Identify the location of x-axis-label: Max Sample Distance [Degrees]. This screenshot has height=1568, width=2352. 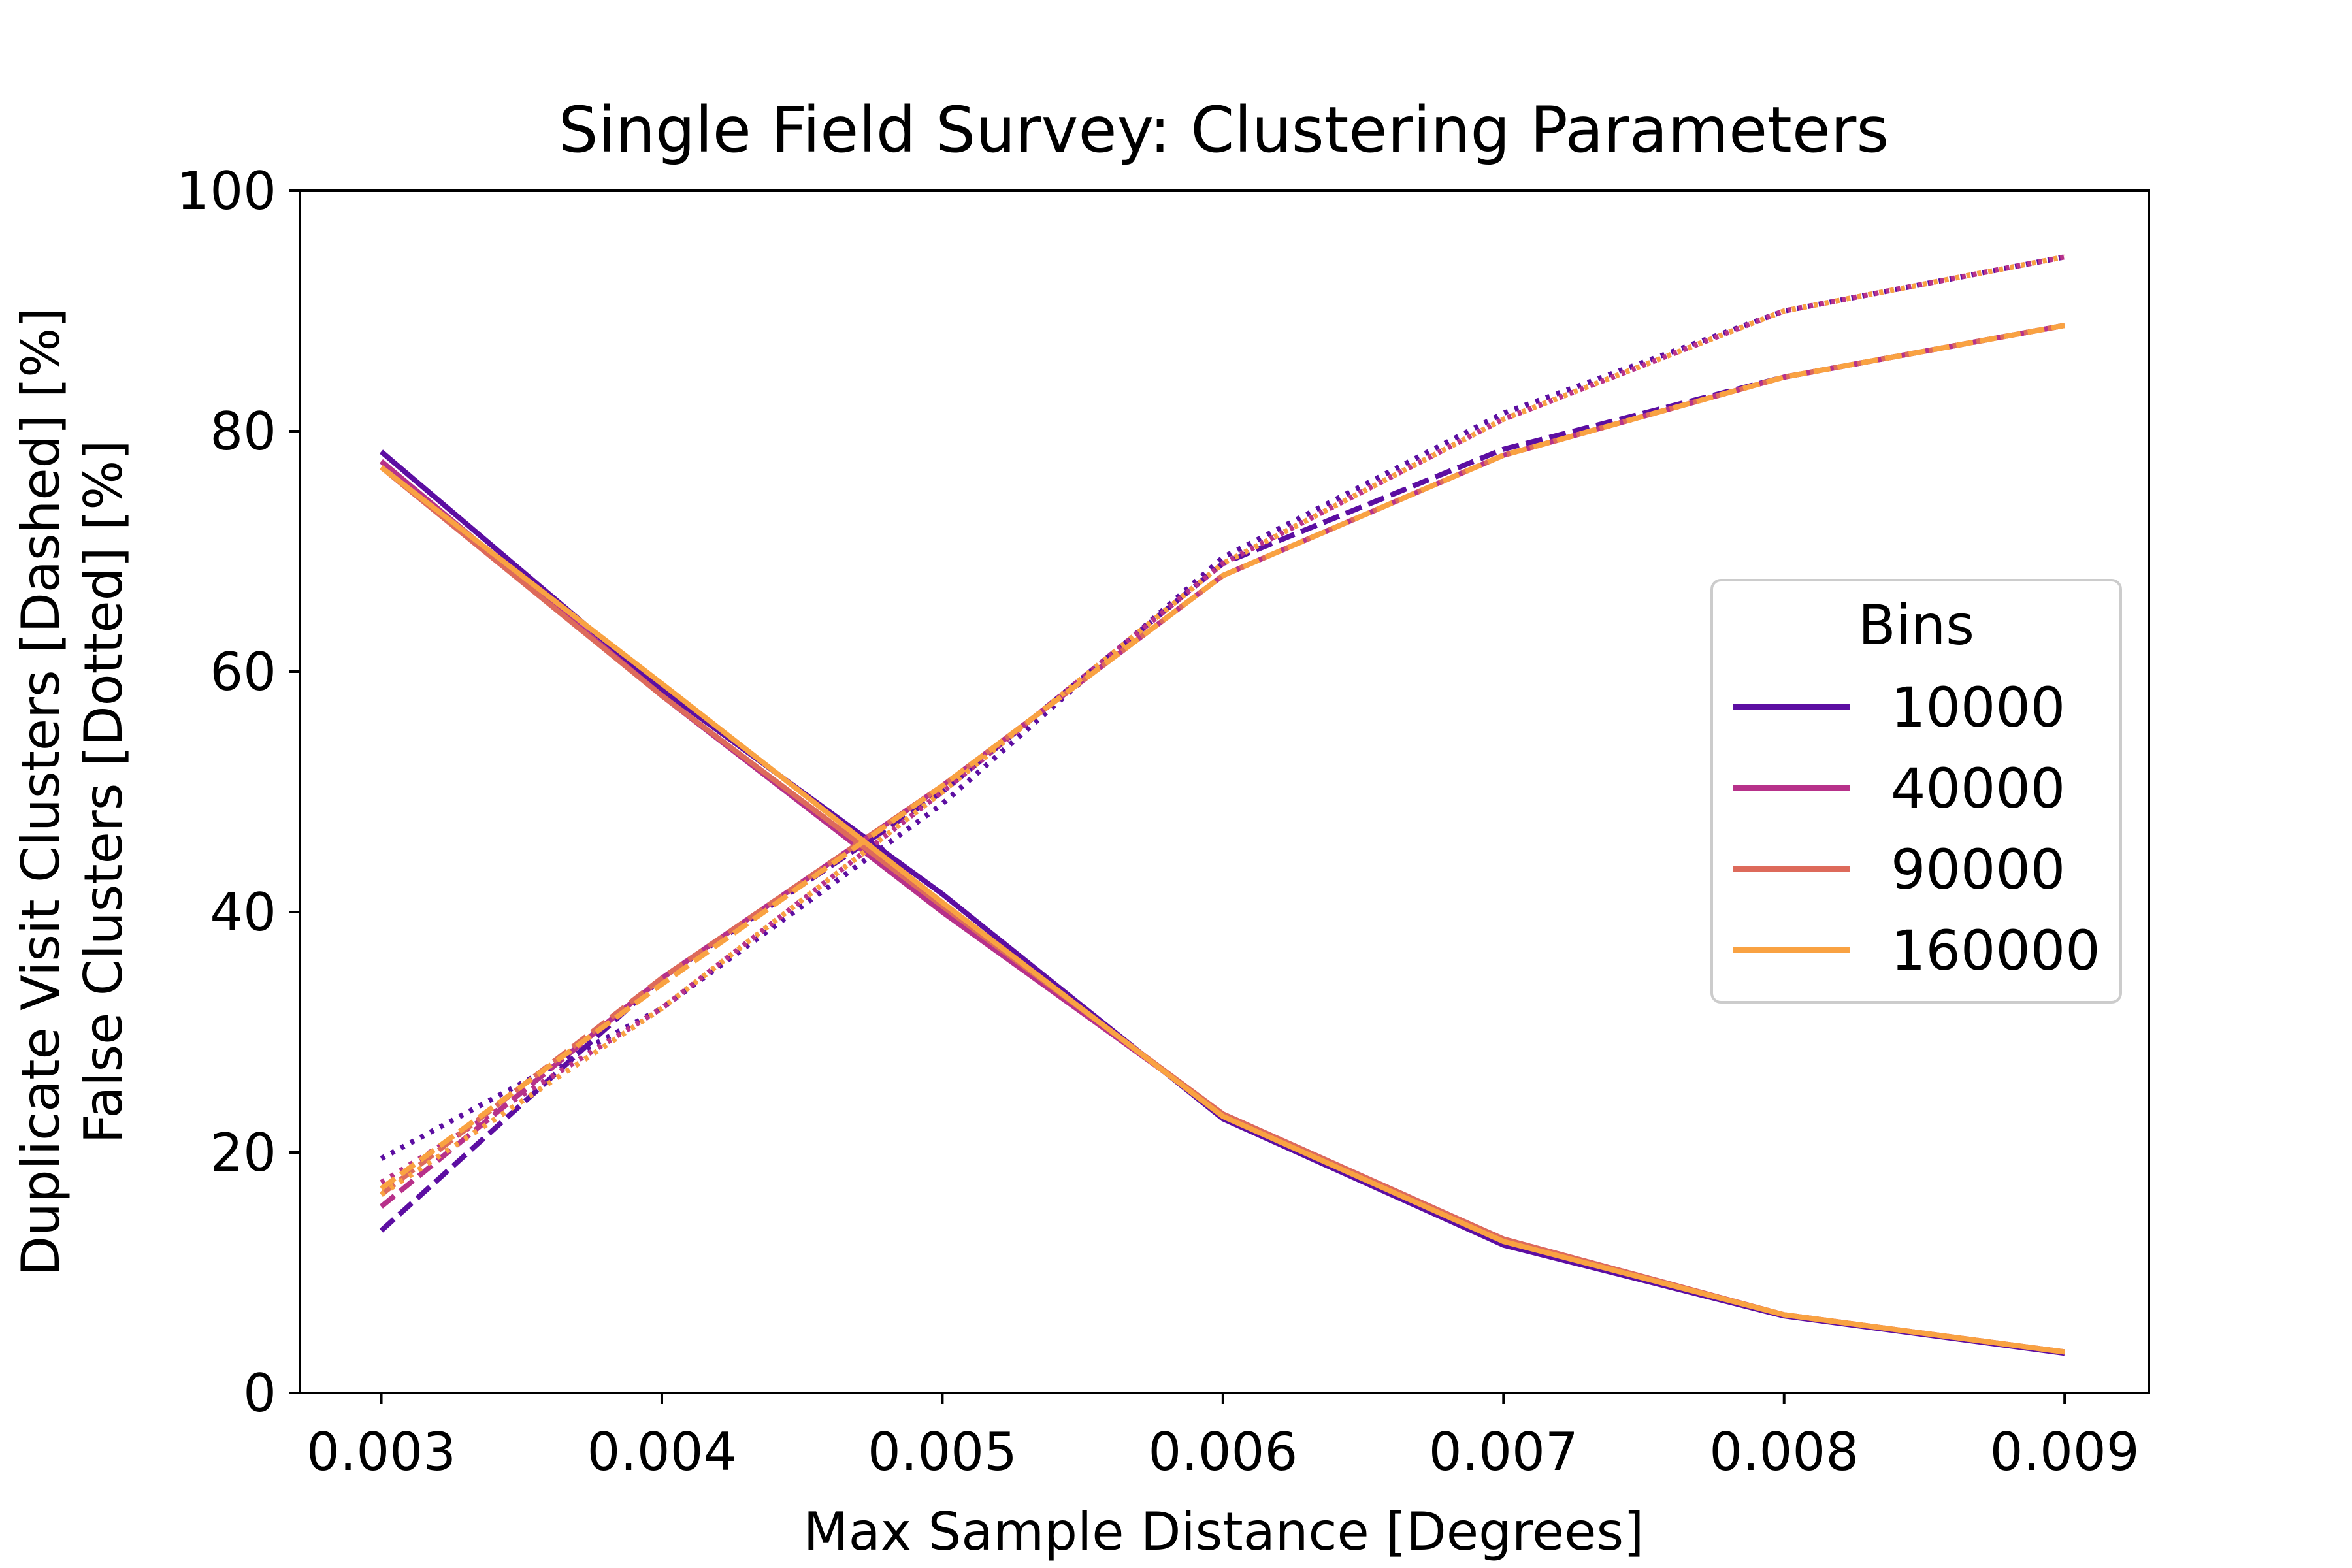
(1224, 1531).